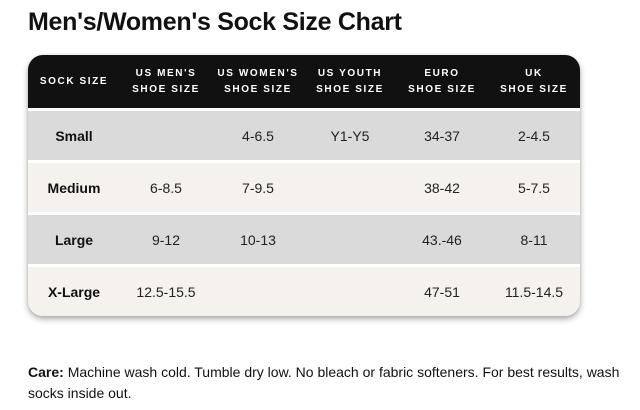  What do you see at coordinates (442, 81) in the screenshot?
I see `column-header-euro: EURO SHOE SIZE` at bounding box center [442, 81].